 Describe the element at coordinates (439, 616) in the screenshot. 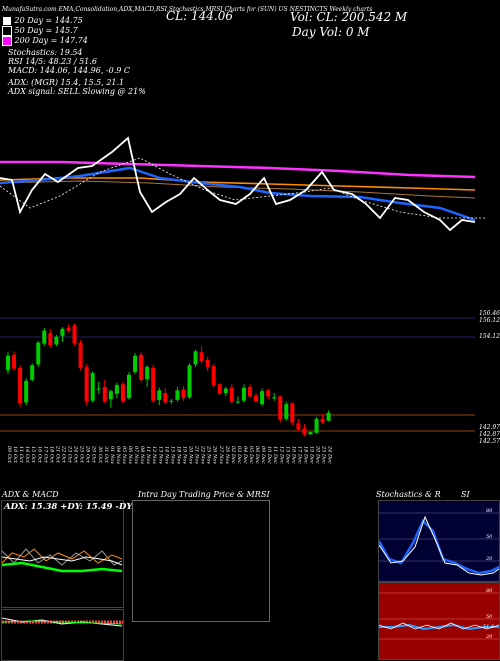

I see `rsi-lines` at that location.